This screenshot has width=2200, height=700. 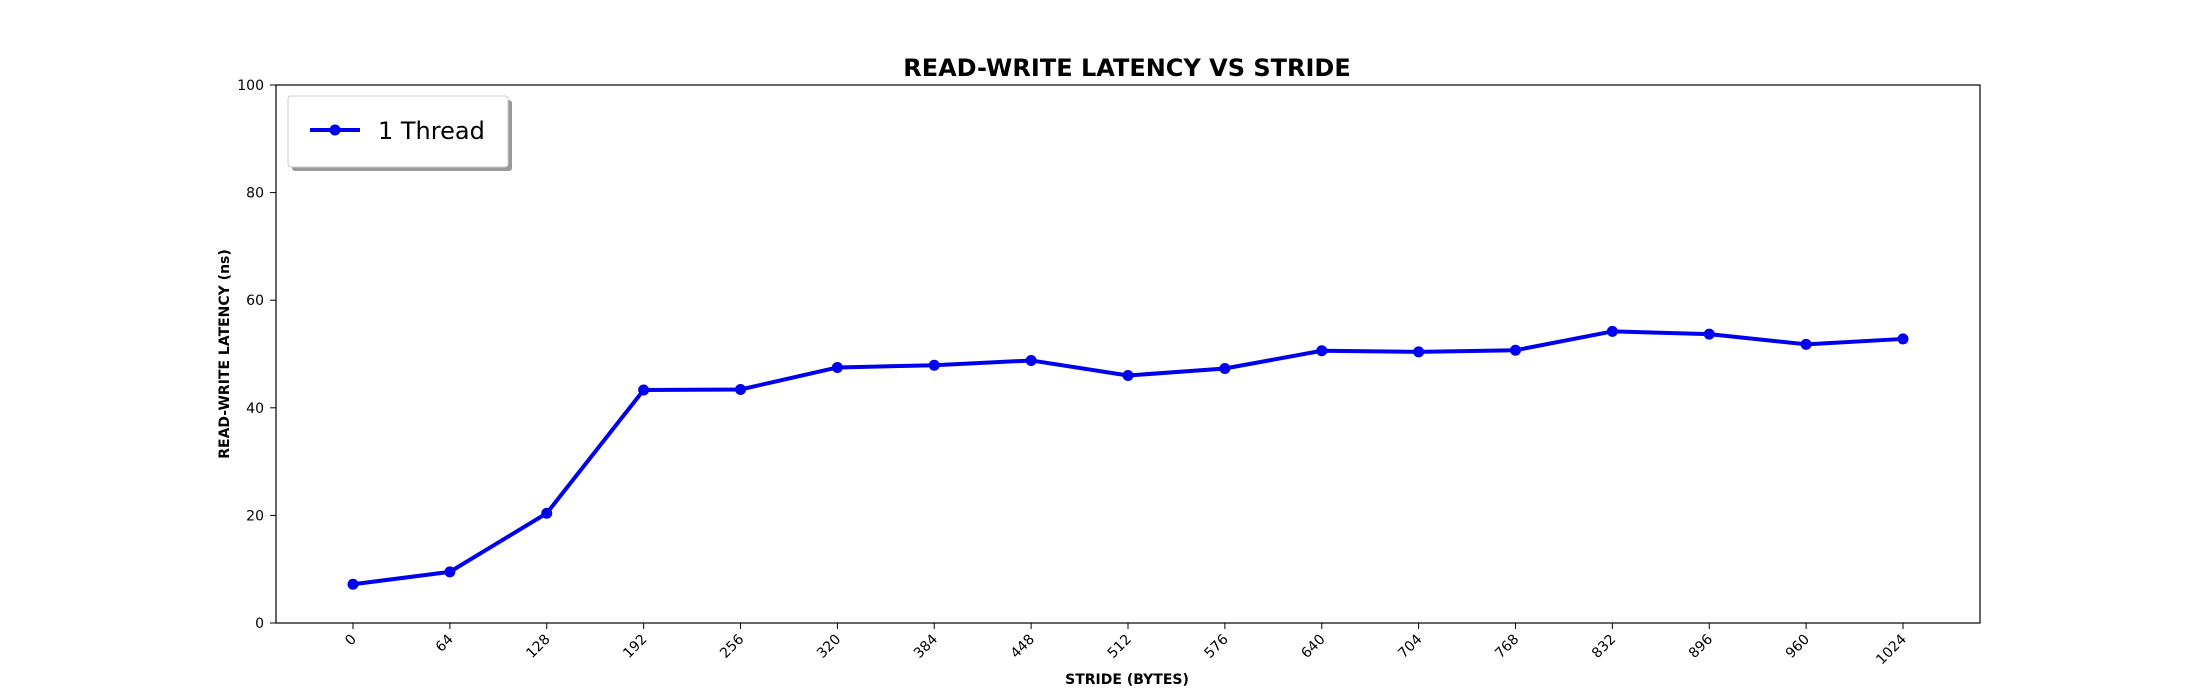 What do you see at coordinates (1891, 649) in the screenshot?
I see `x-tick-label: 1024` at bounding box center [1891, 649].